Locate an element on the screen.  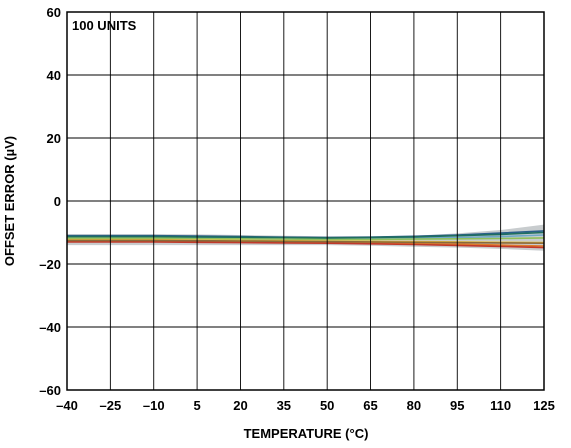
y-tick-labels: –60 –40 –20 0 20 40 60 is located at coordinates (50, 201).